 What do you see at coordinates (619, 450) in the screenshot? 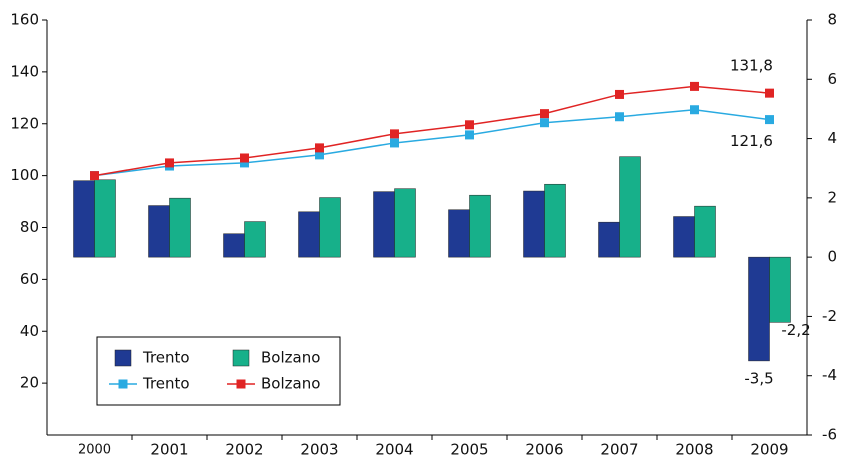
I see `x-tick-label: 2007` at bounding box center [619, 450].